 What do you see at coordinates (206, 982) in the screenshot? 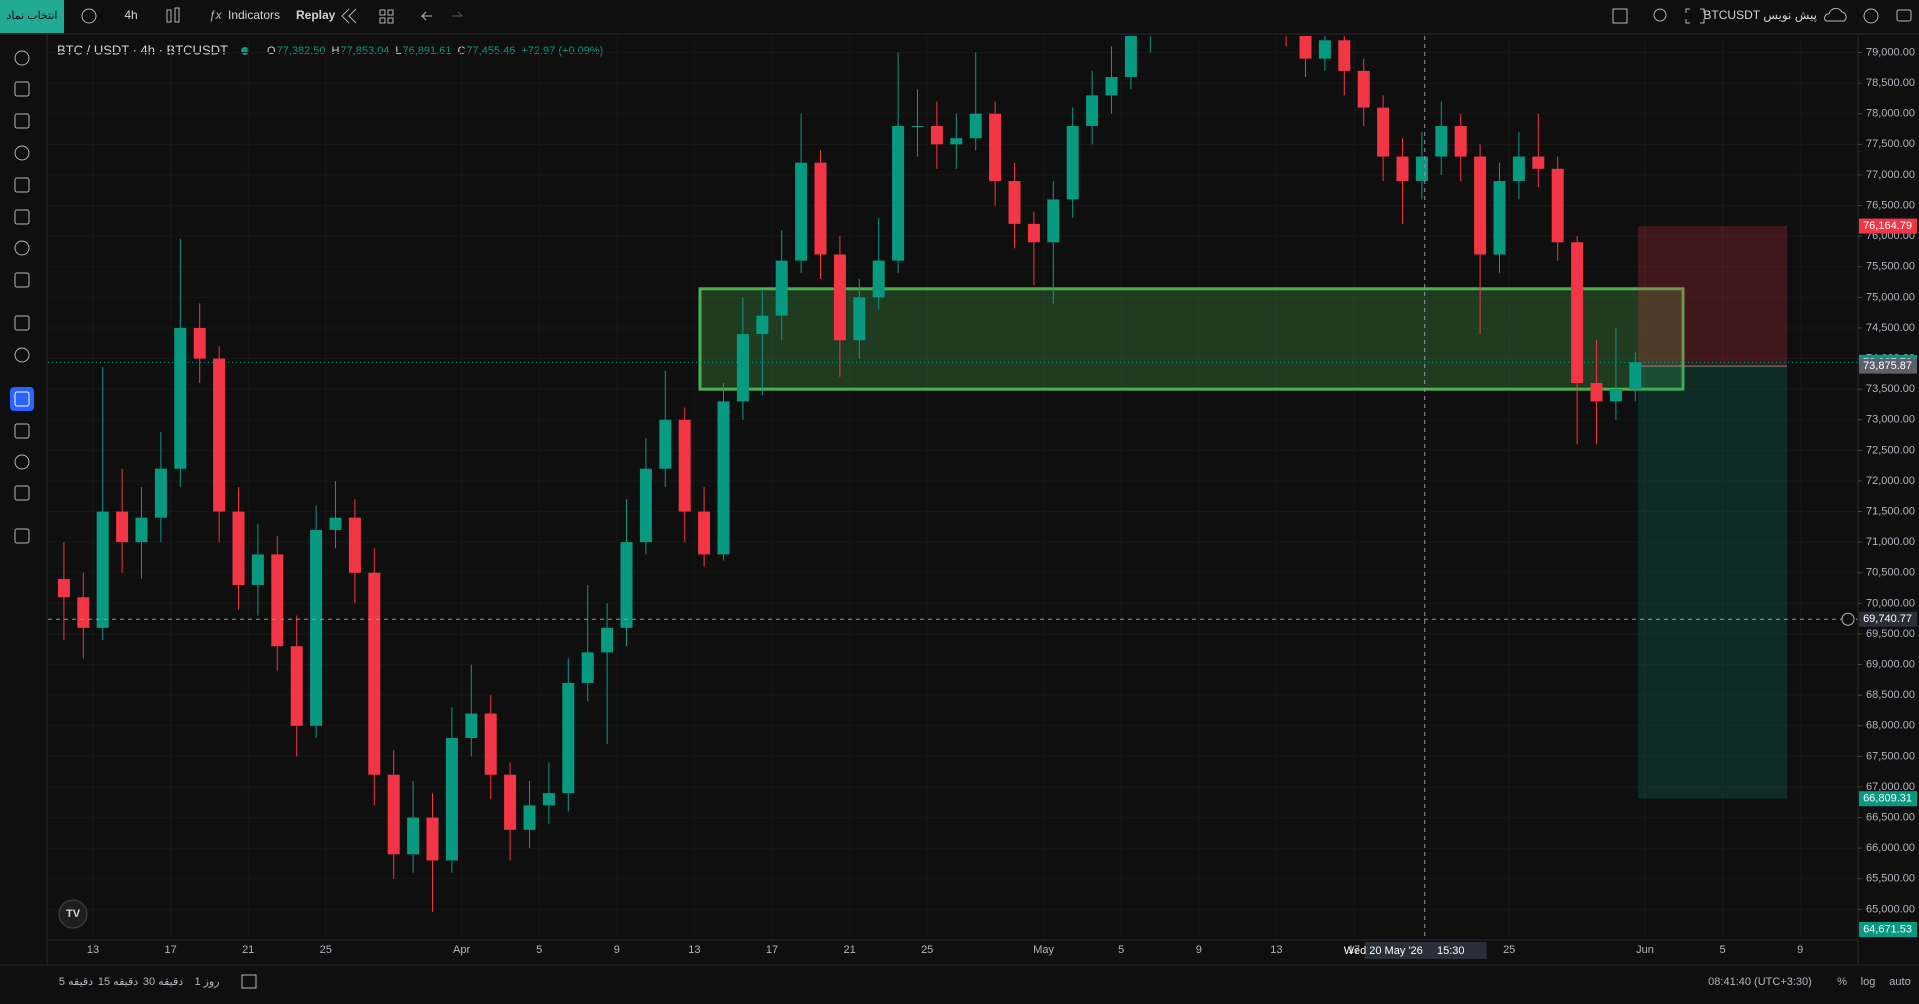
I see `range-button: 1 روز` at bounding box center [206, 982].